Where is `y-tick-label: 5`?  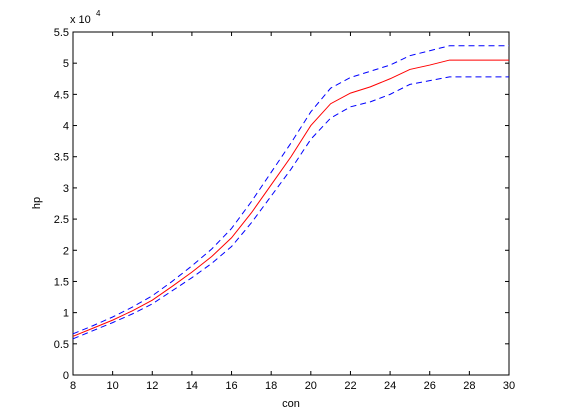 y-tick-label: 5 is located at coordinates (66, 64).